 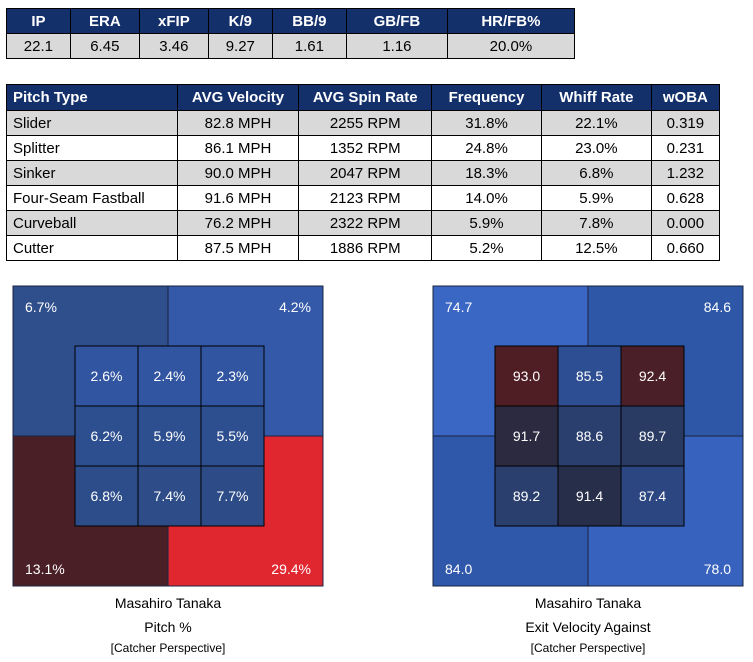 What do you see at coordinates (685, 198) in the screenshot?
I see `pitch-cell: 0.628` at bounding box center [685, 198].